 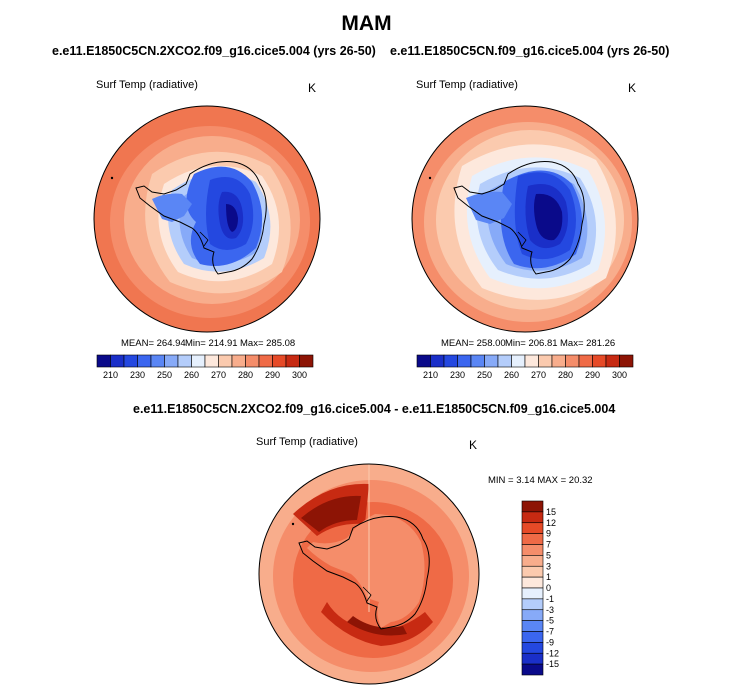 What do you see at coordinates (147, 85) in the screenshot?
I see `panel1-variable-label: Surf Temp (radiative)` at bounding box center [147, 85].